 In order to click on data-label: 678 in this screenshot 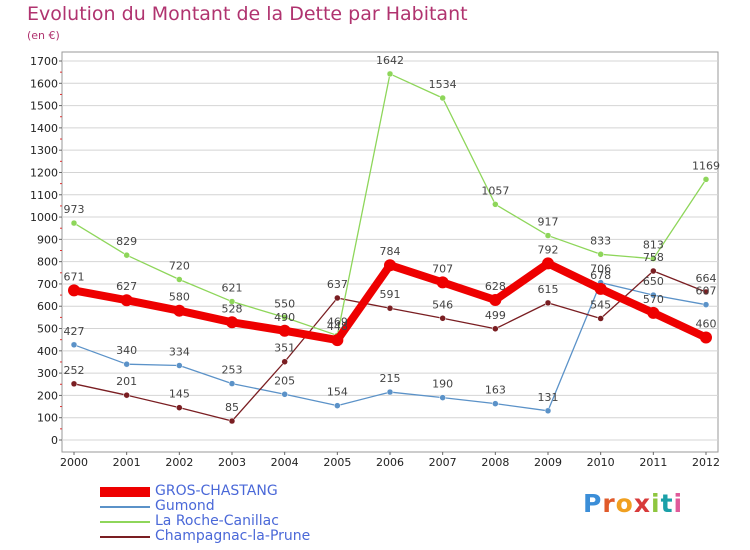, I will do `click(600, 275)`.